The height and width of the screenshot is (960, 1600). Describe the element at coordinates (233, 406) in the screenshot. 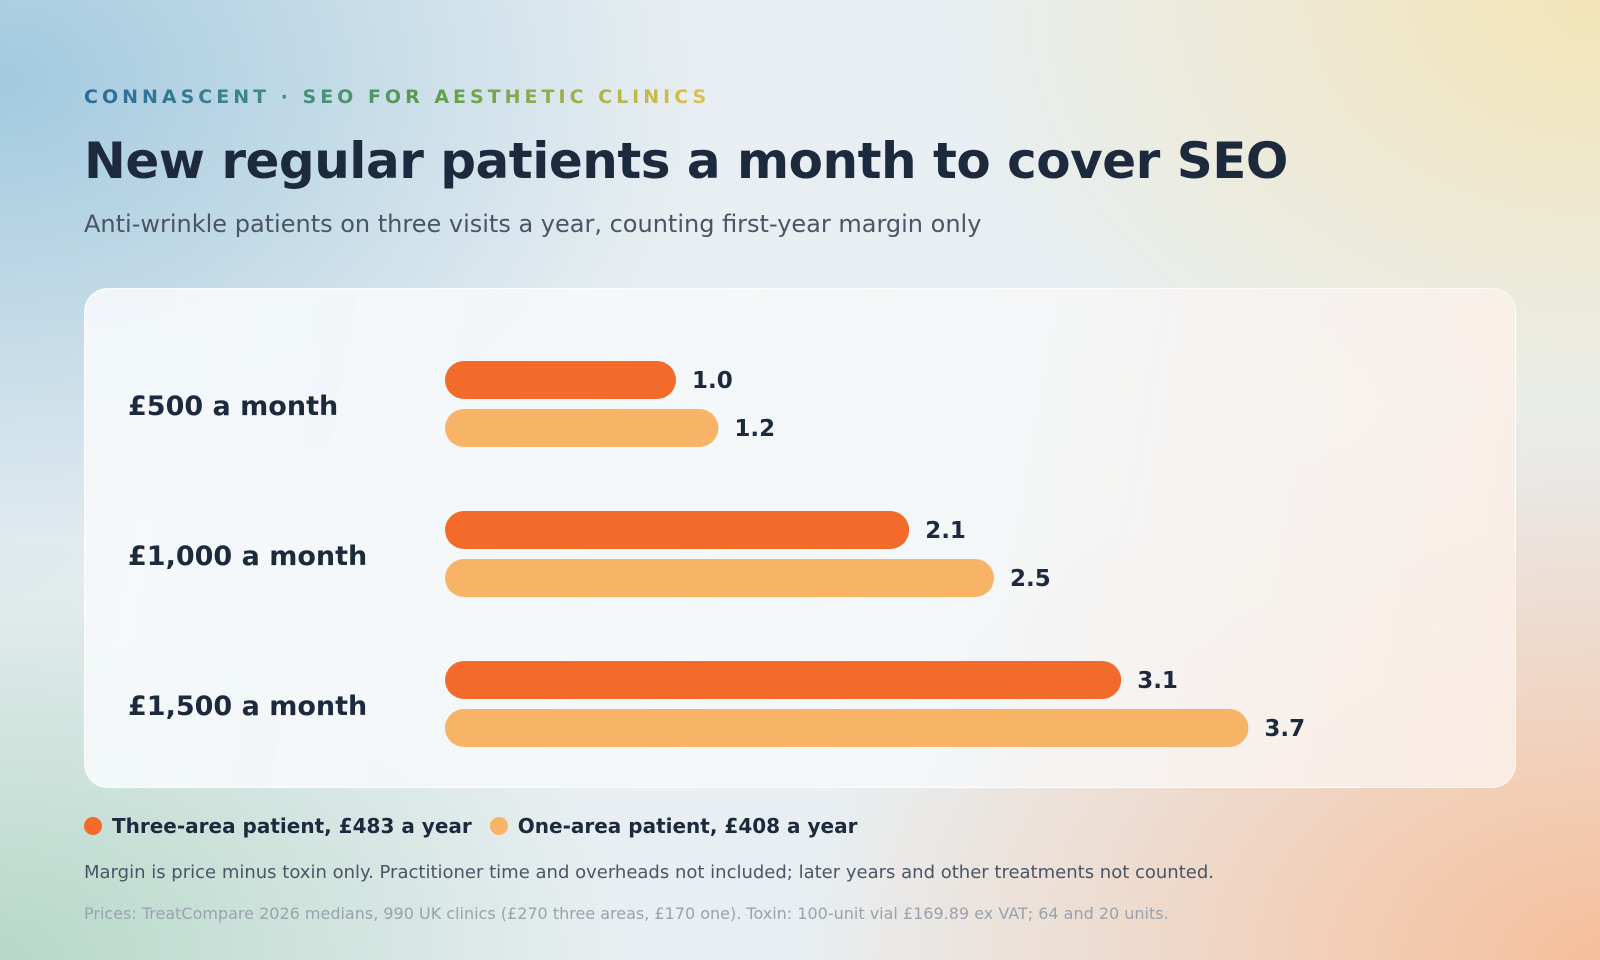

I see `category-label: £500 a month` at that location.